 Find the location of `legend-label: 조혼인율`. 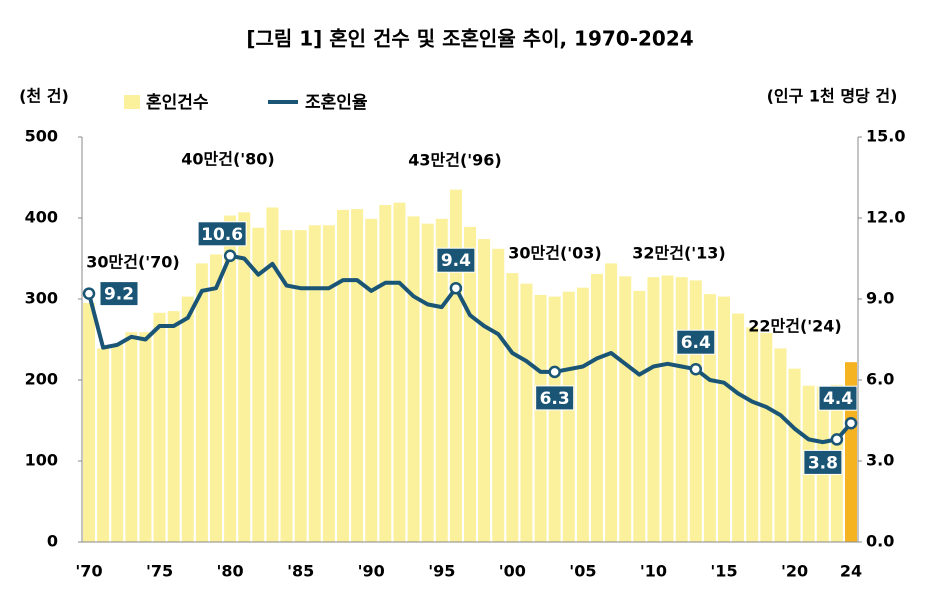

legend-label: 조혼인율 is located at coordinates (336, 102).